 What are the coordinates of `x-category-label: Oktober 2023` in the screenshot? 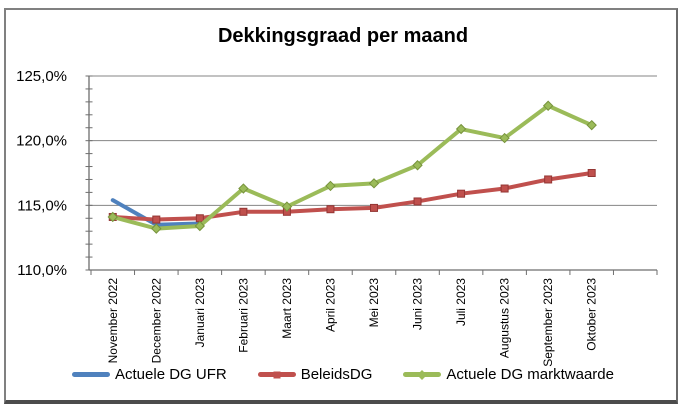 It's located at (592, 314).